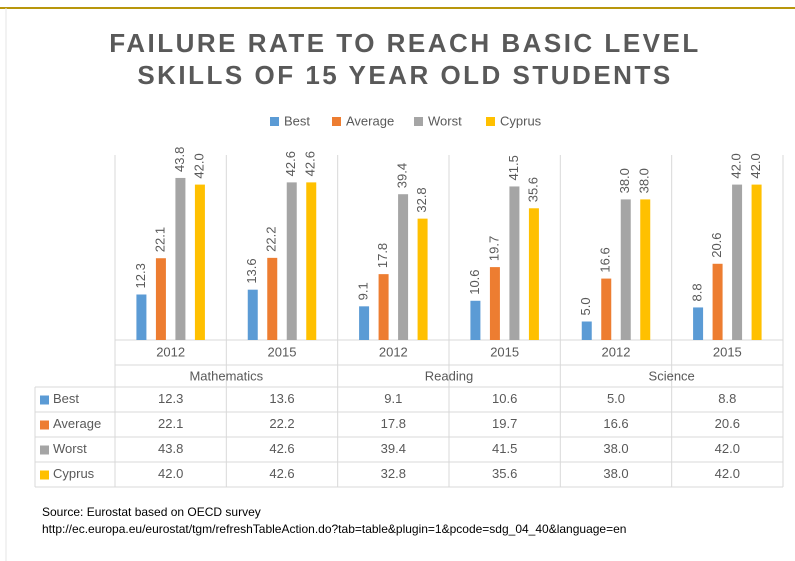 This screenshot has height=561, width=795. What do you see at coordinates (449, 375) in the screenshot?
I see `group-label: Reading` at bounding box center [449, 375].